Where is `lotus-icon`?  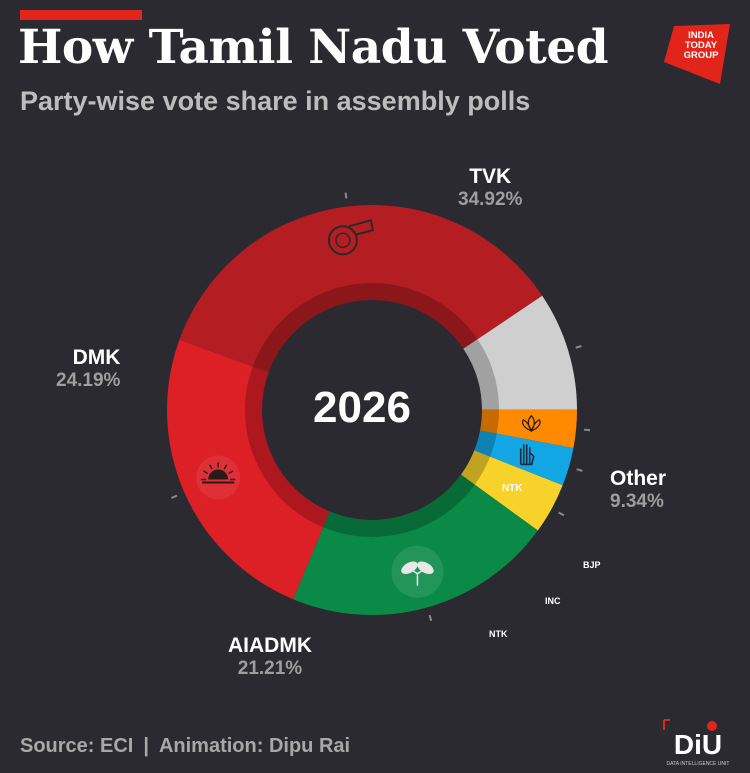 lotus-icon is located at coordinates (531, 423).